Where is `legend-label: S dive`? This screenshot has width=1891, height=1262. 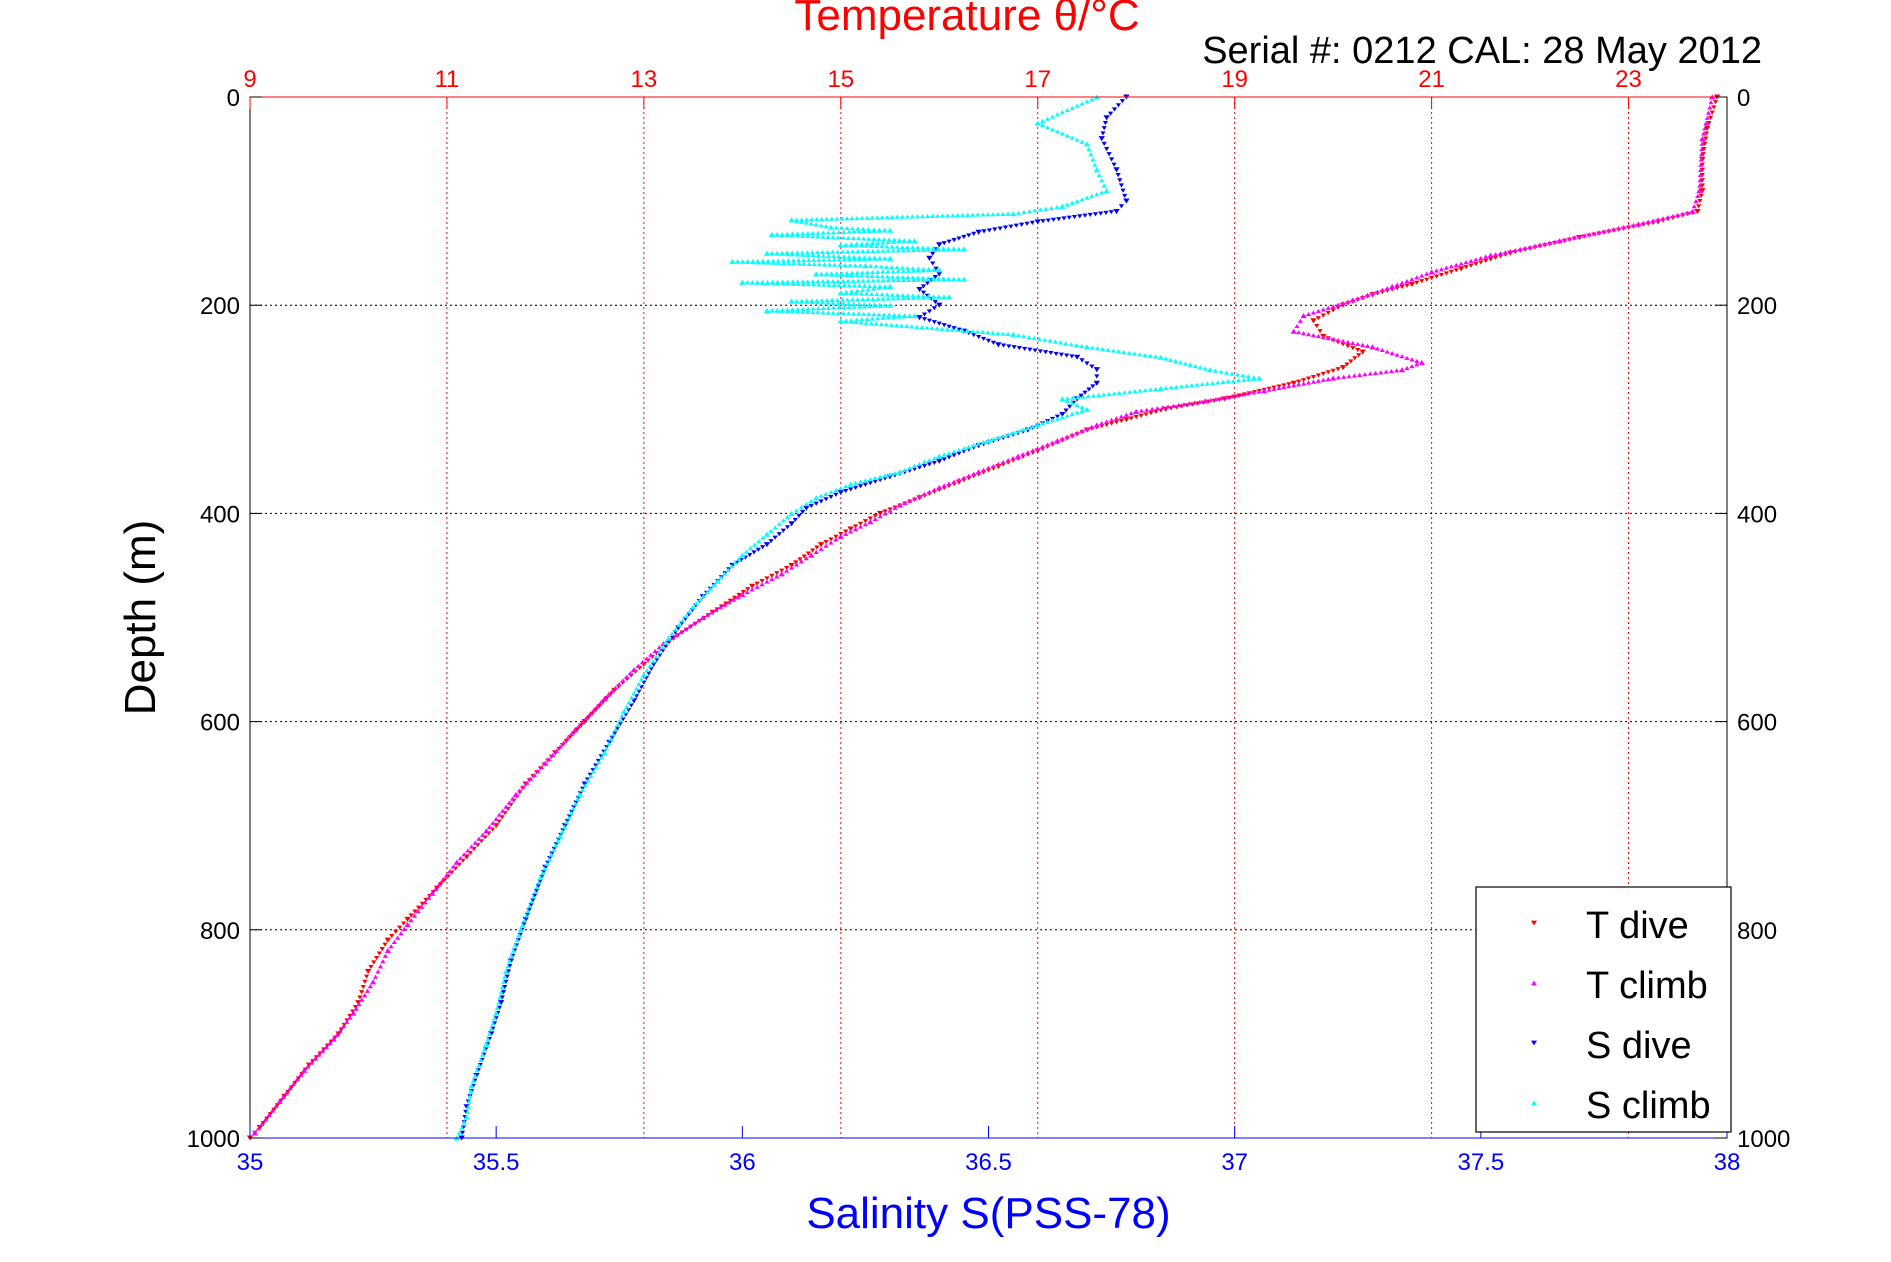 legend-label: S dive is located at coordinates (1639, 1046).